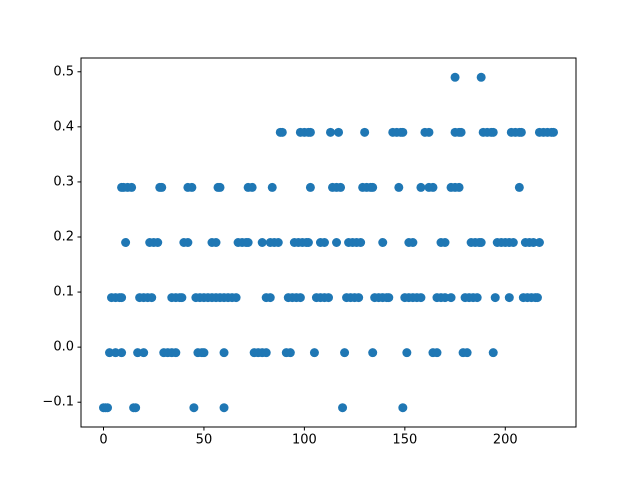 This screenshot has width=640, height=480. I want to click on y-tick-label: 0.5, so click(63, 71).